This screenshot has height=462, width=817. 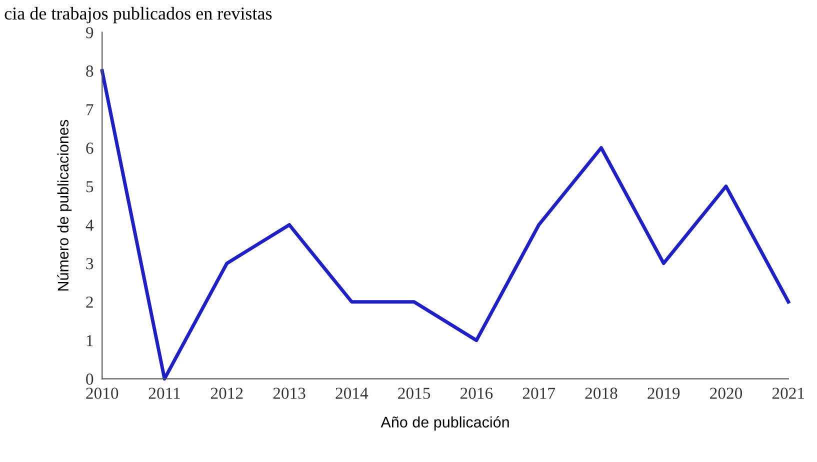 What do you see at coordinates (90, 71) in the screenshot?
I see `y-tick-label: 8` at bounding box center [90, 71].